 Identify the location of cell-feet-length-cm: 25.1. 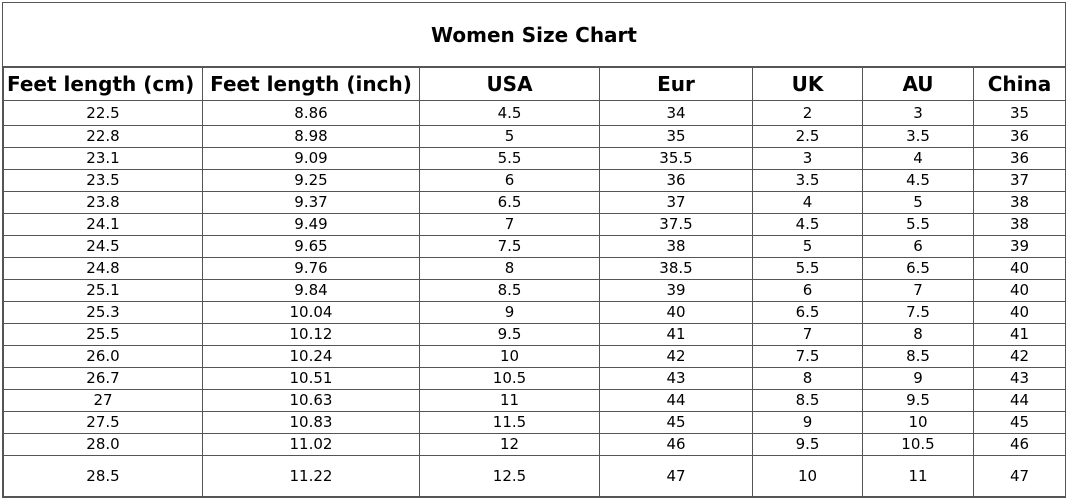
(103, 290).